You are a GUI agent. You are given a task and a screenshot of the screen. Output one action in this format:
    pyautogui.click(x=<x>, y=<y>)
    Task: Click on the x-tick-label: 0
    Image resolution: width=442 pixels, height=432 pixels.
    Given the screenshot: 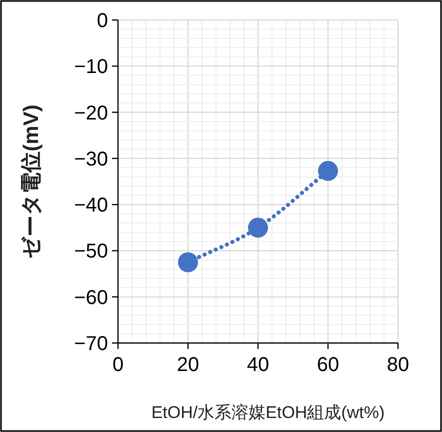 What is the action you would take?
    pyautogui.click(x=118, y=365)
    